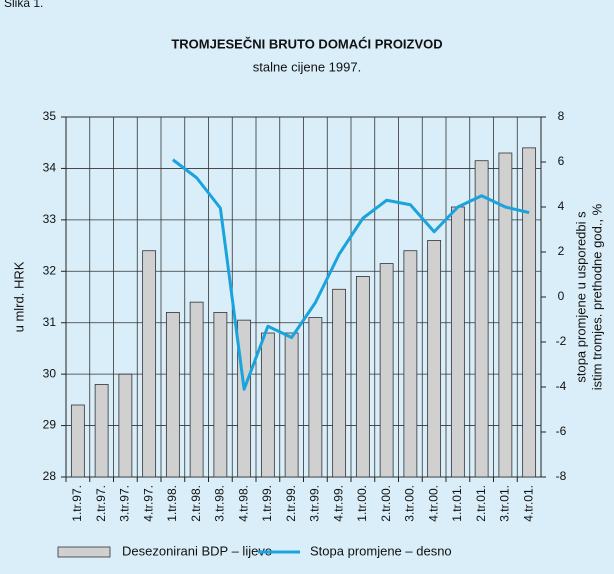 The image size is (614, 574). I want to click on chart-subtitle: stalne cijene 1997., so click(307, 66).